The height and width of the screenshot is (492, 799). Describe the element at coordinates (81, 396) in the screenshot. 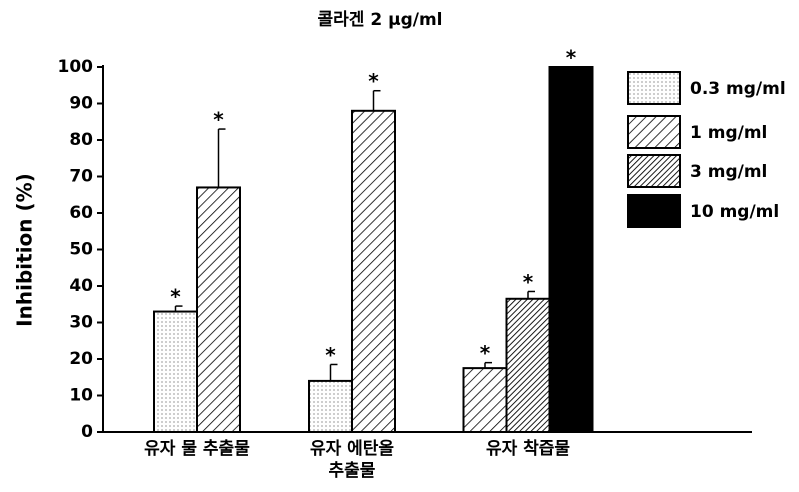

I see `y-tick-label: 10` at that location.